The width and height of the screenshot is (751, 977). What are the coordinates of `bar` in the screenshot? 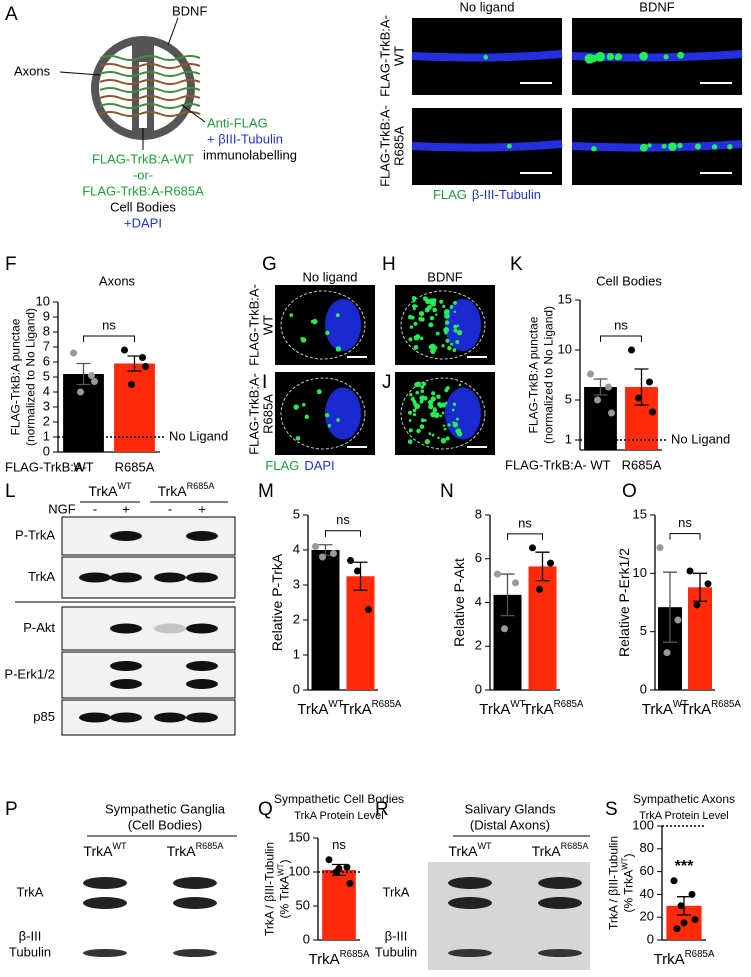 It's located at (83, 413).